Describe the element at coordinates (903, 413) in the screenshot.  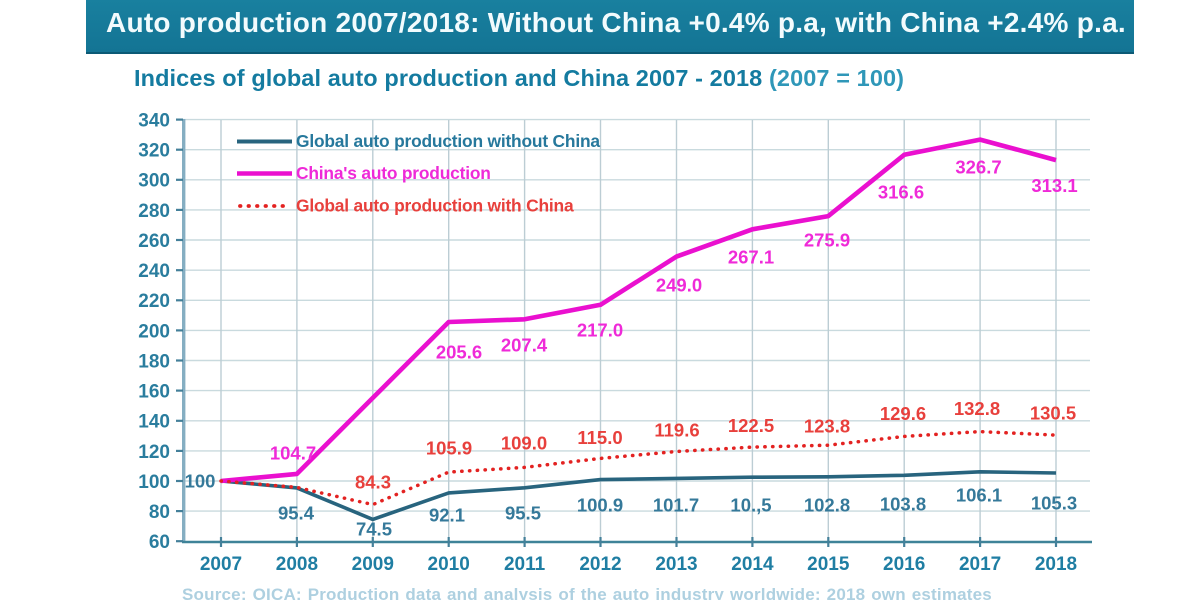
I see `svg-text: 129.6` at that location.